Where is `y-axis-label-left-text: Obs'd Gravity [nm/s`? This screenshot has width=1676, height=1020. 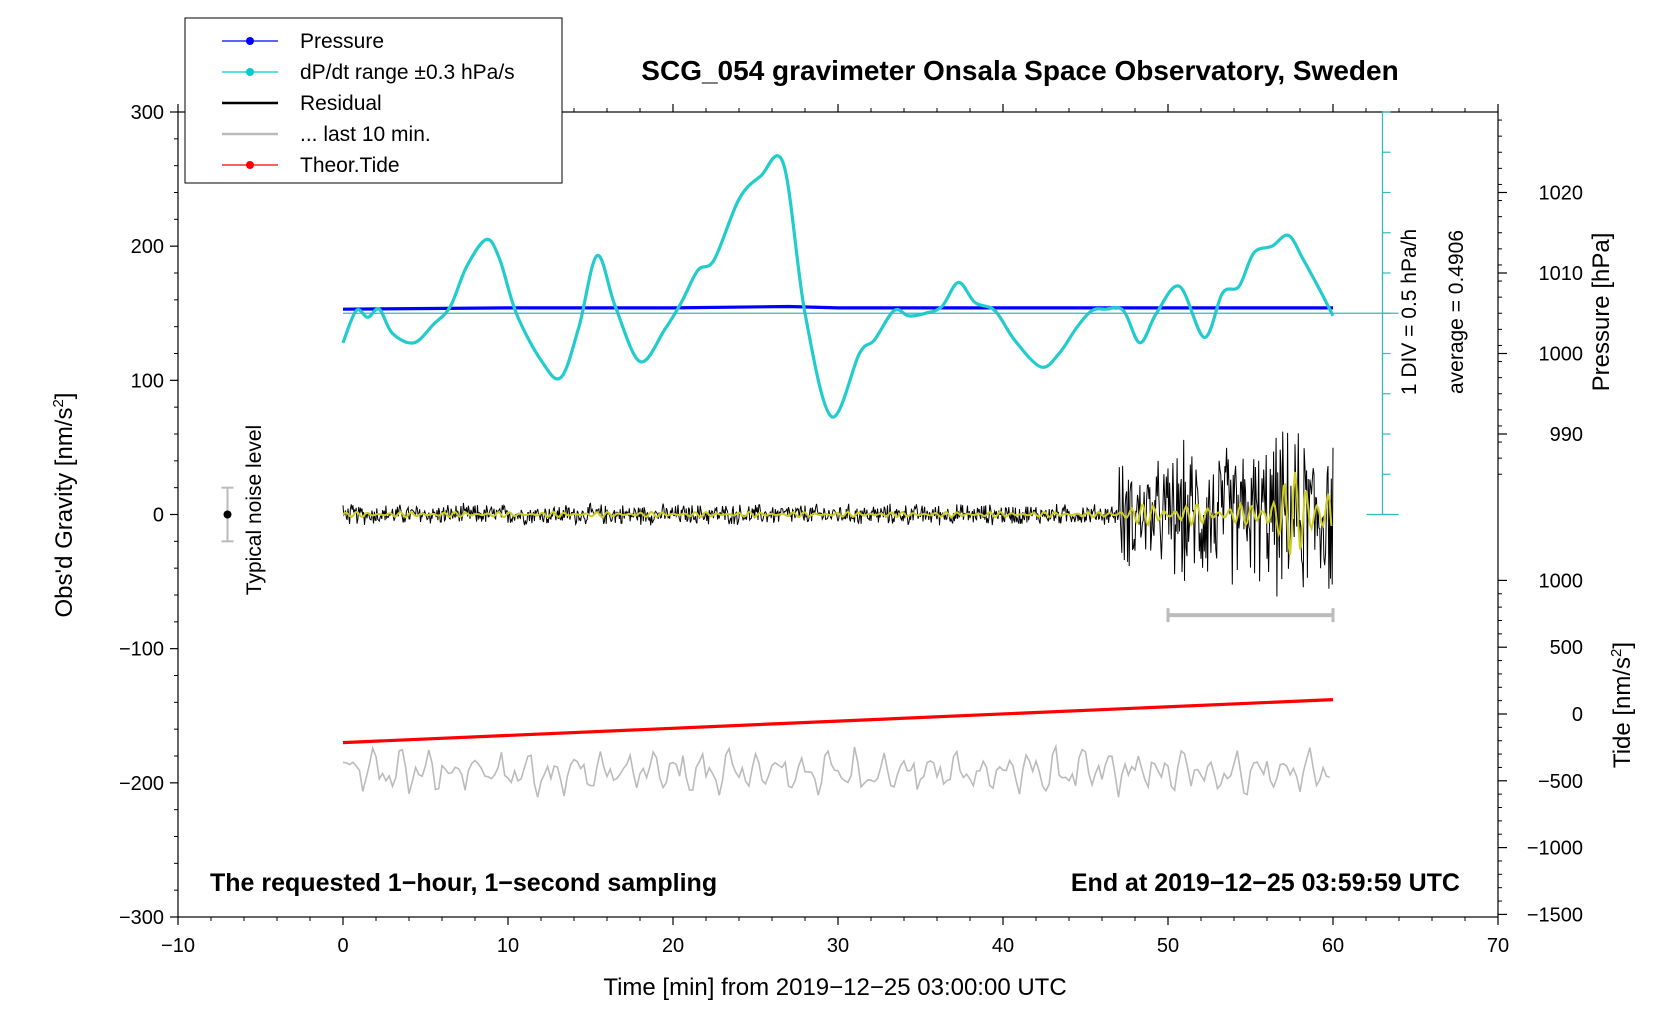 y-axis-label-left-text: Obs'd Gravity [nm/s is located at coordinates (64, 513).